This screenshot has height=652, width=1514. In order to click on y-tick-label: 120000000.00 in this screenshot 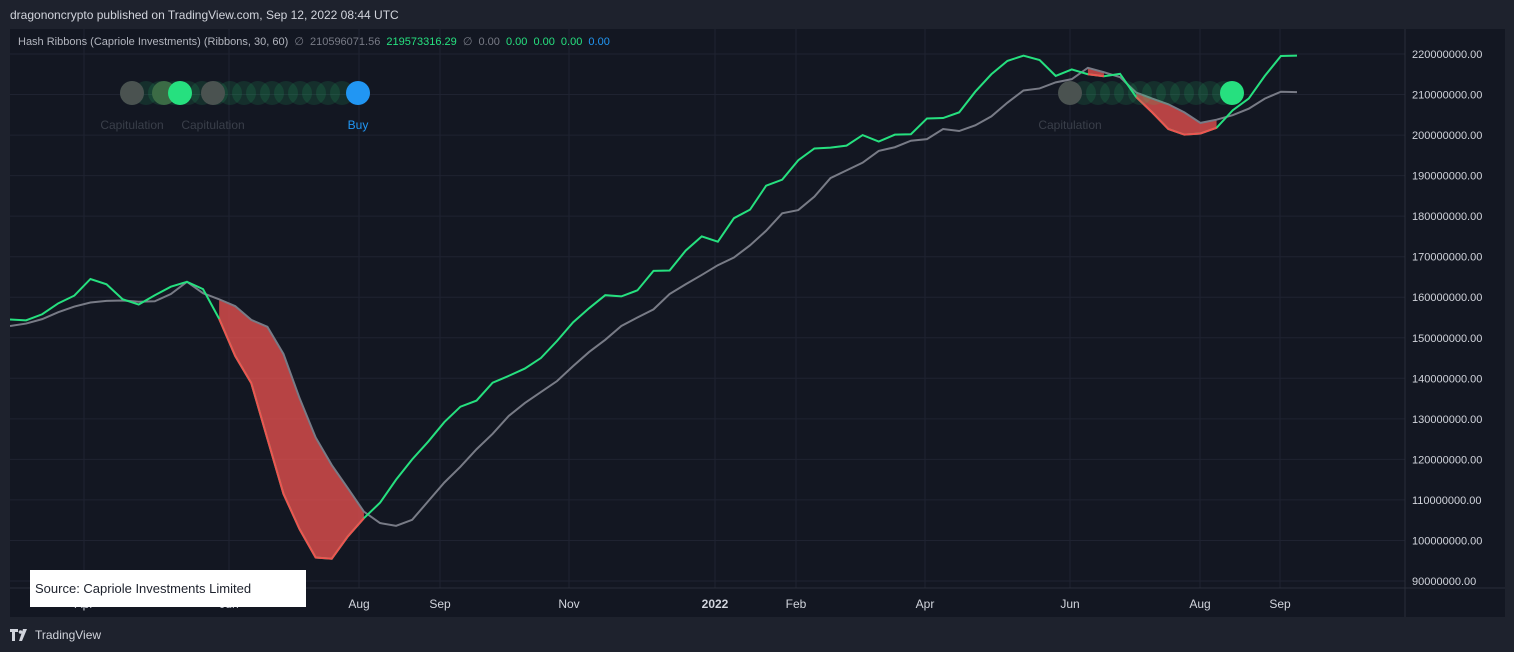, I will do `click(1447, 460)`.